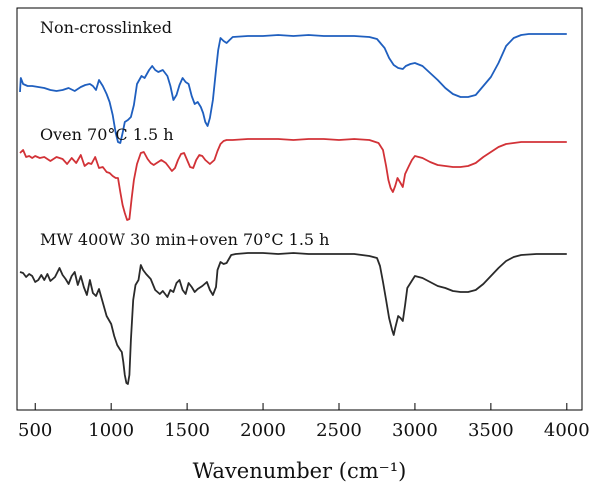 This screenshot has height=497, width=600. What do you see at coordinates (106, 27) in the screenshot?
I see `series-label-1: Non-crosslinked` at bounding box center [106, 27].